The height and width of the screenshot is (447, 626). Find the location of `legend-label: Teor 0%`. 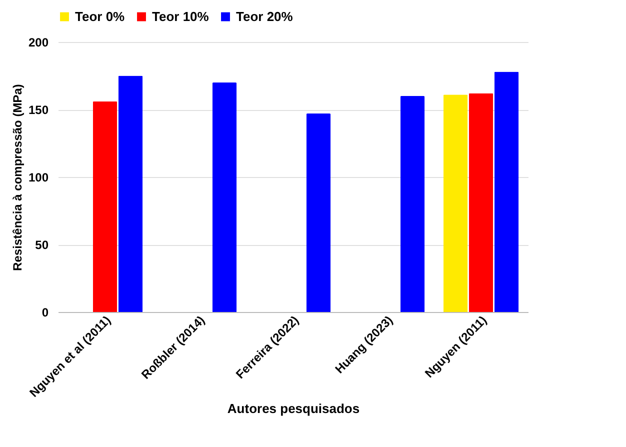

legend-label: Teor 0% is located at coordinates (100, 16).